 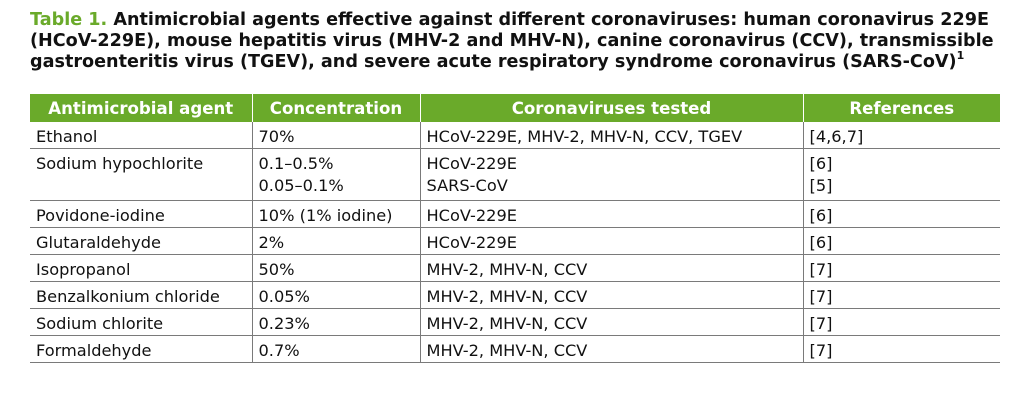 I want to click on cell-concentration-line: 2%, so click(x=271, y=242).